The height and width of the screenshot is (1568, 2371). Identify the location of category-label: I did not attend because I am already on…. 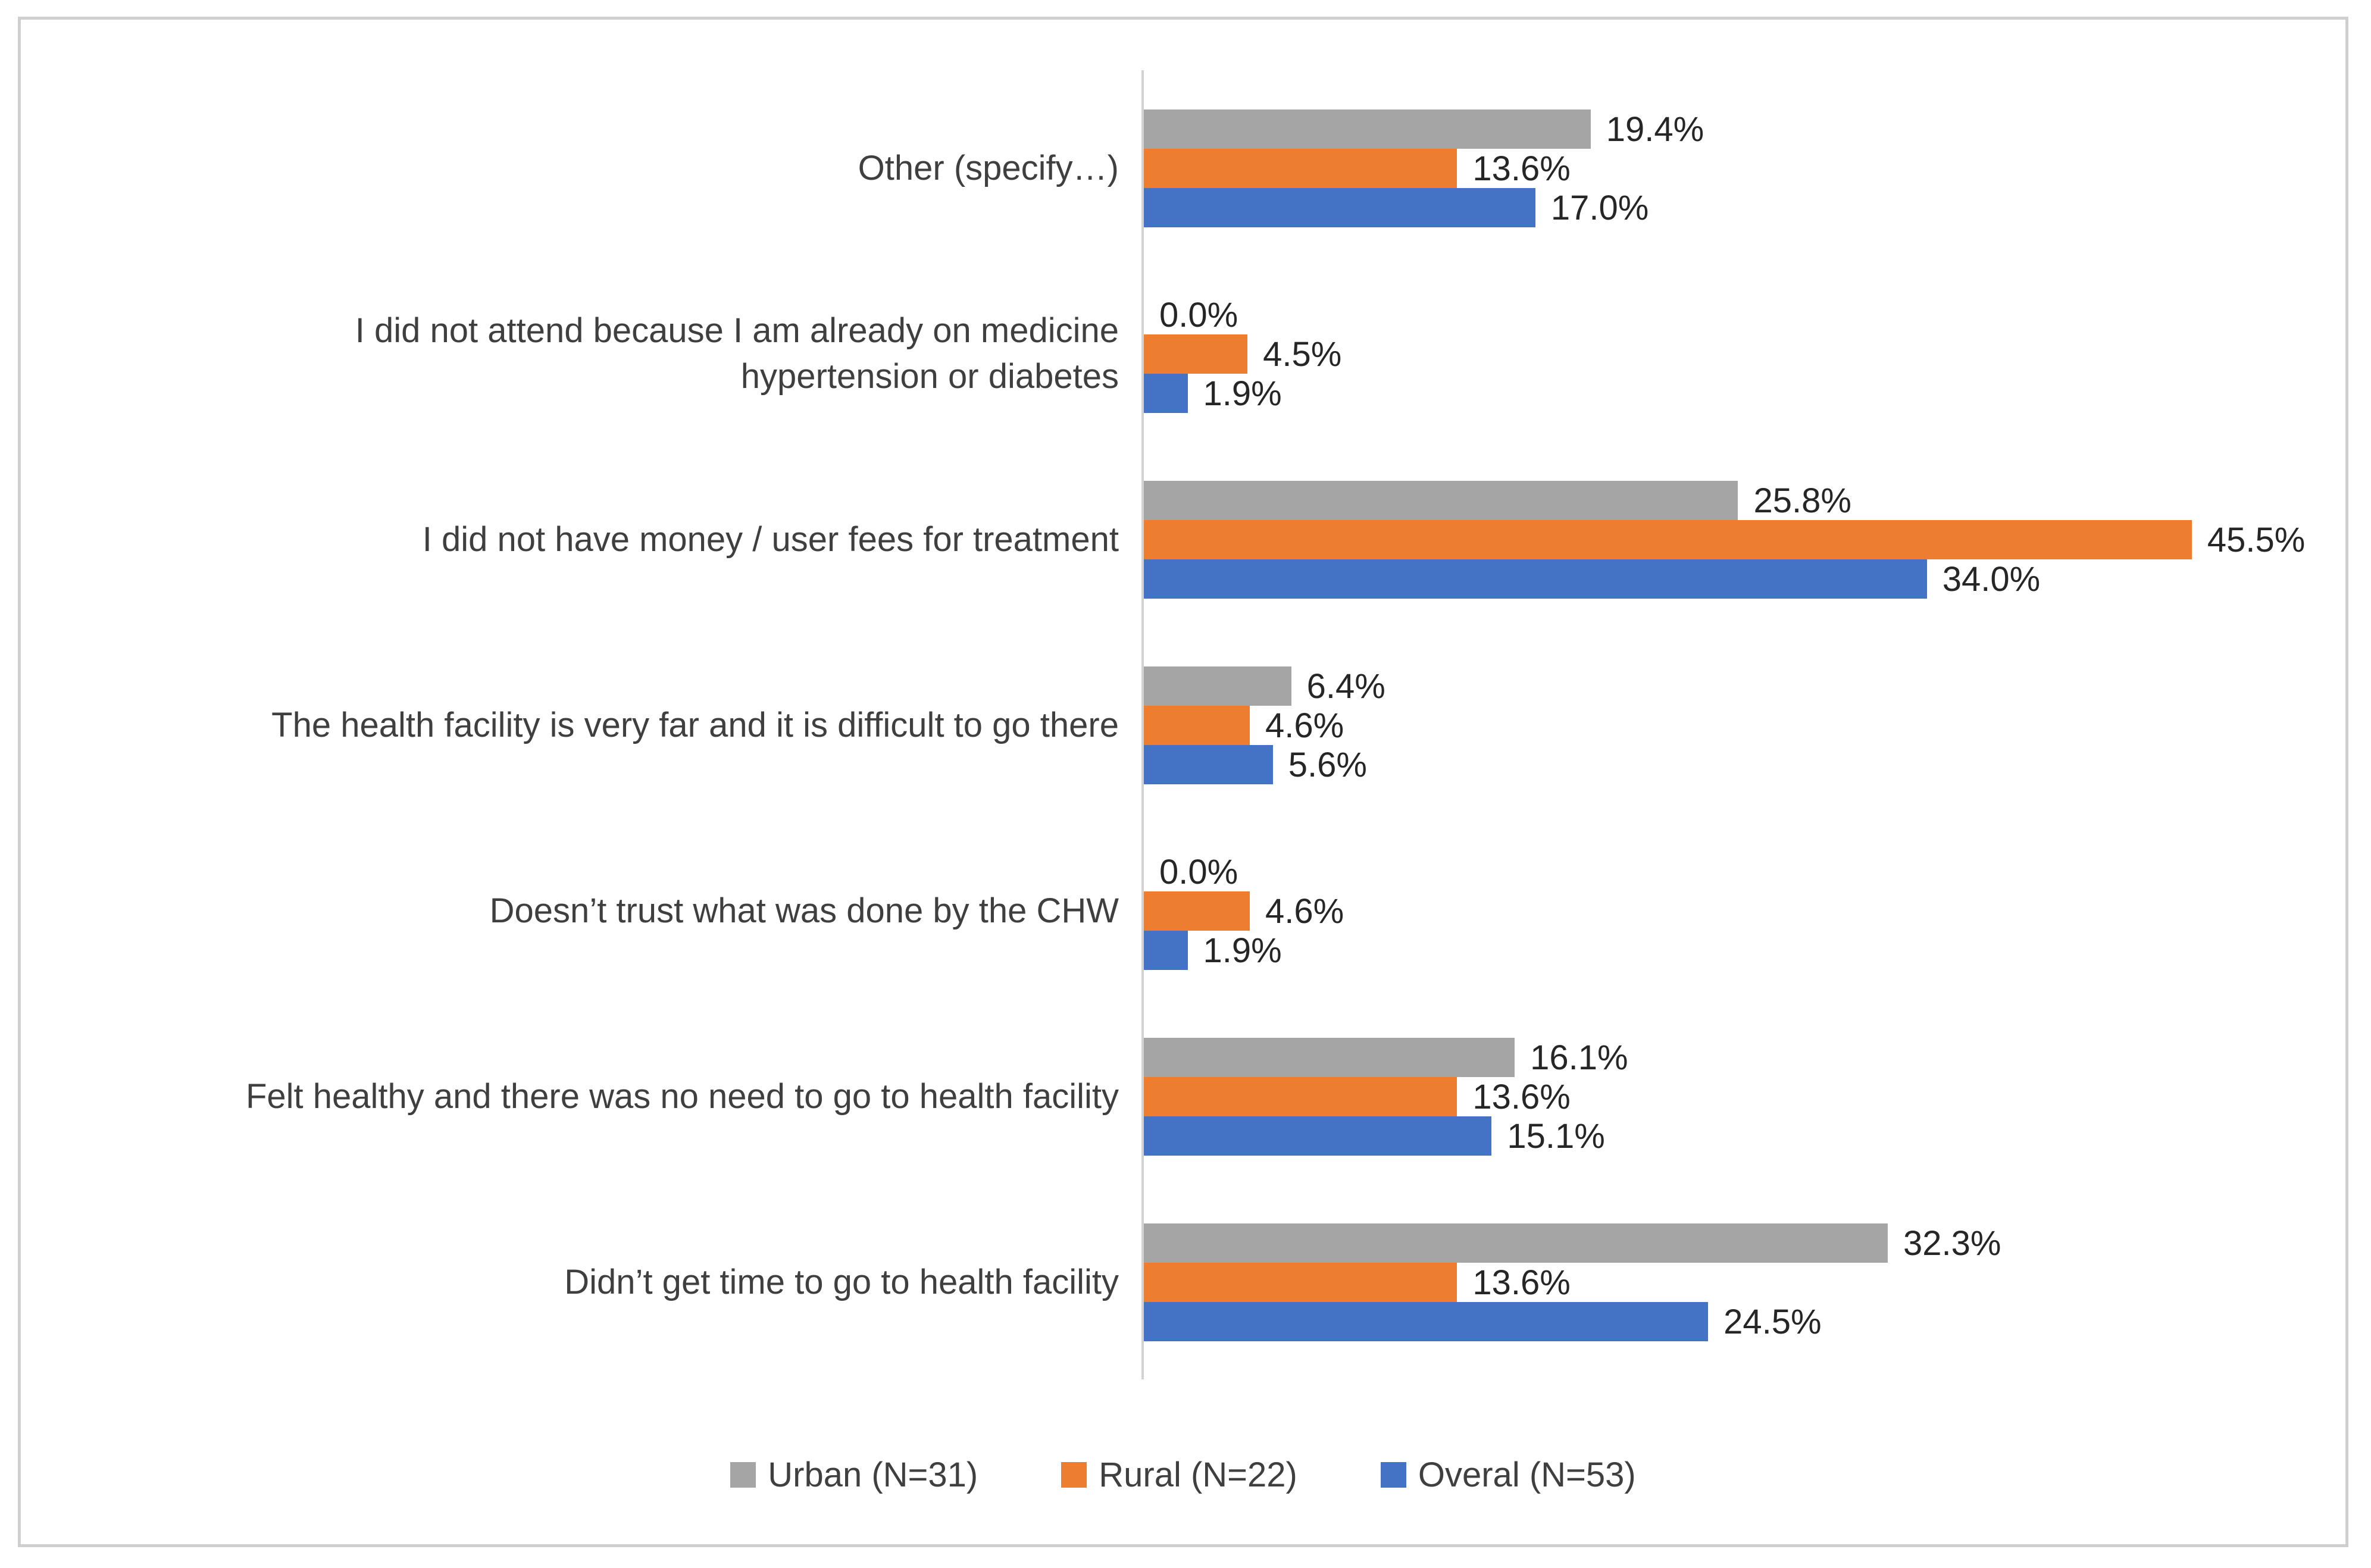
(737, 354).